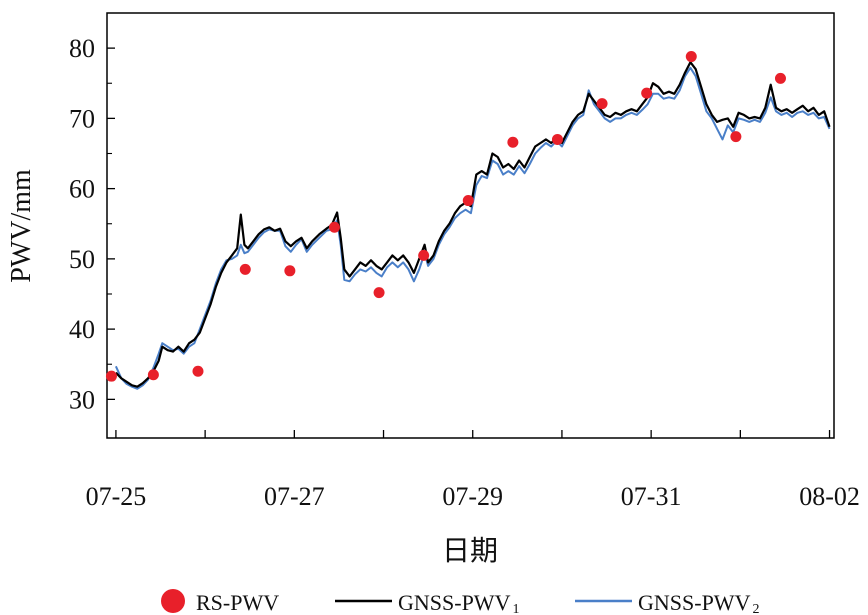 This screenshot has width=868, height=615. I want to click on x-axis-ticks: 07-25 07-27 07-29 07-31 08-02, so click(473, 470).